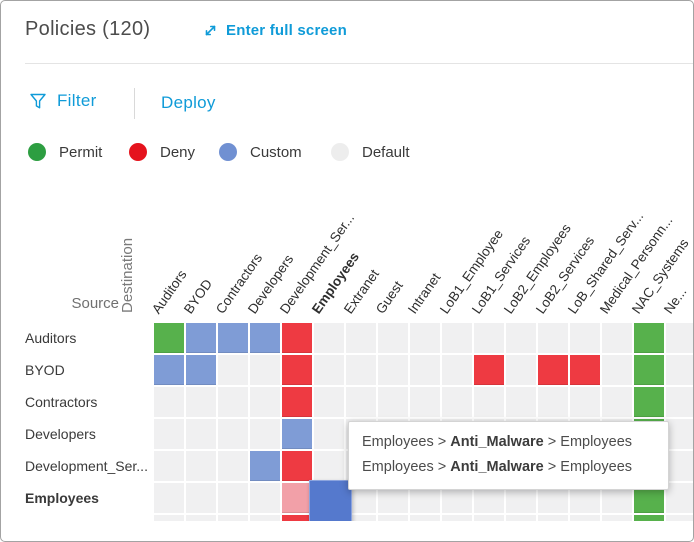 The height and width of the screenshot is (542, 694). I want to click on tooltip-line: Employees > Anti_Malware > Employees, so click(497, 442).